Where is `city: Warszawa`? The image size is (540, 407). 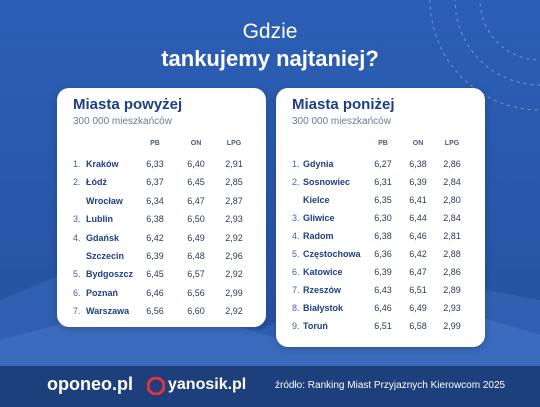
city: Warszawa is located at coordinates (108, 311).